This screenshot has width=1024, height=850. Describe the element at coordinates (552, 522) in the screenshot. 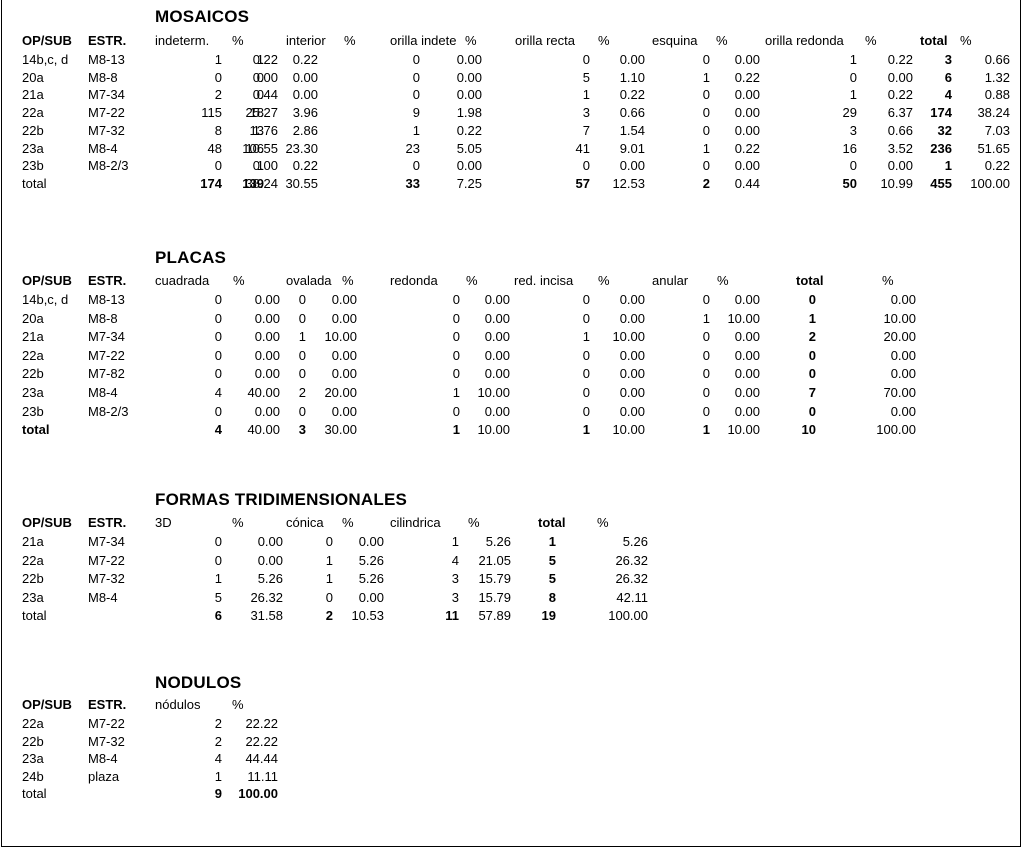

I see `formas-header-cell: total` at that location.